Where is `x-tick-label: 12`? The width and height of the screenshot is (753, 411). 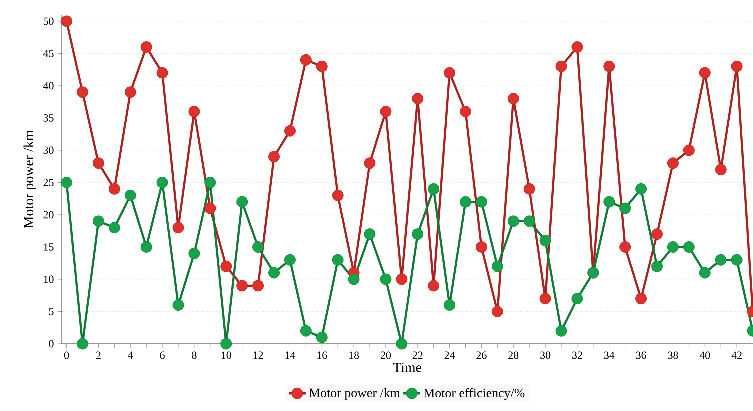
x-tick-label: 12 is located at coordinates (259, 356).